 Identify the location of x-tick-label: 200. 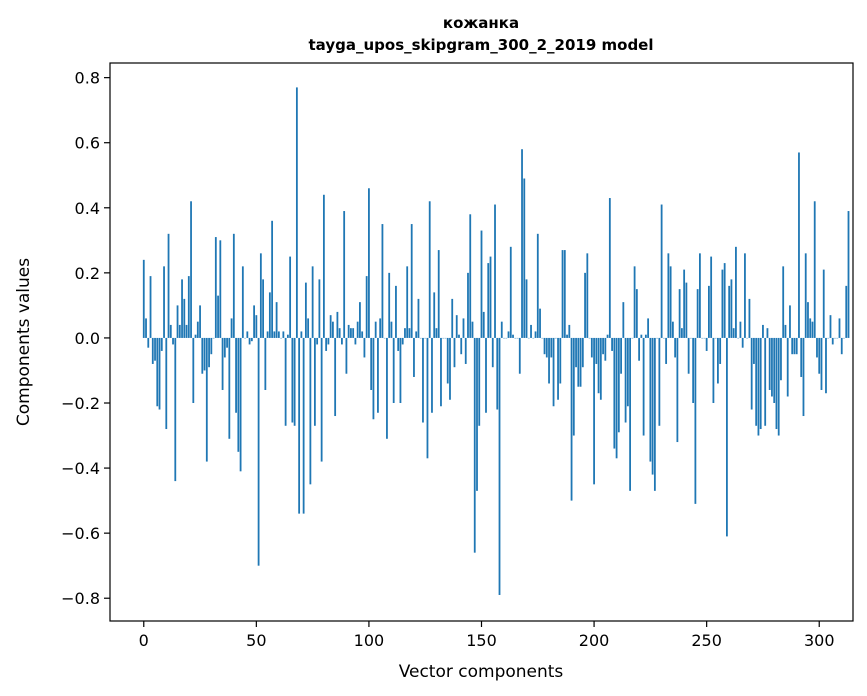
(594, 640).